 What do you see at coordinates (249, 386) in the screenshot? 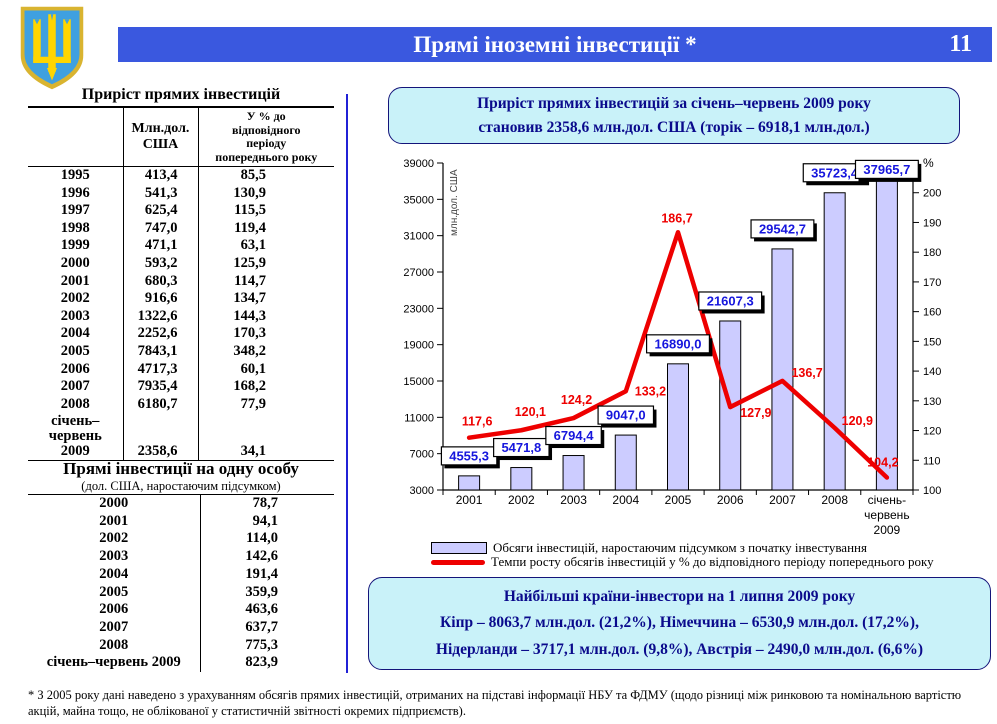
I see `table-cell: 168,2` at bounding box center [249, 386].